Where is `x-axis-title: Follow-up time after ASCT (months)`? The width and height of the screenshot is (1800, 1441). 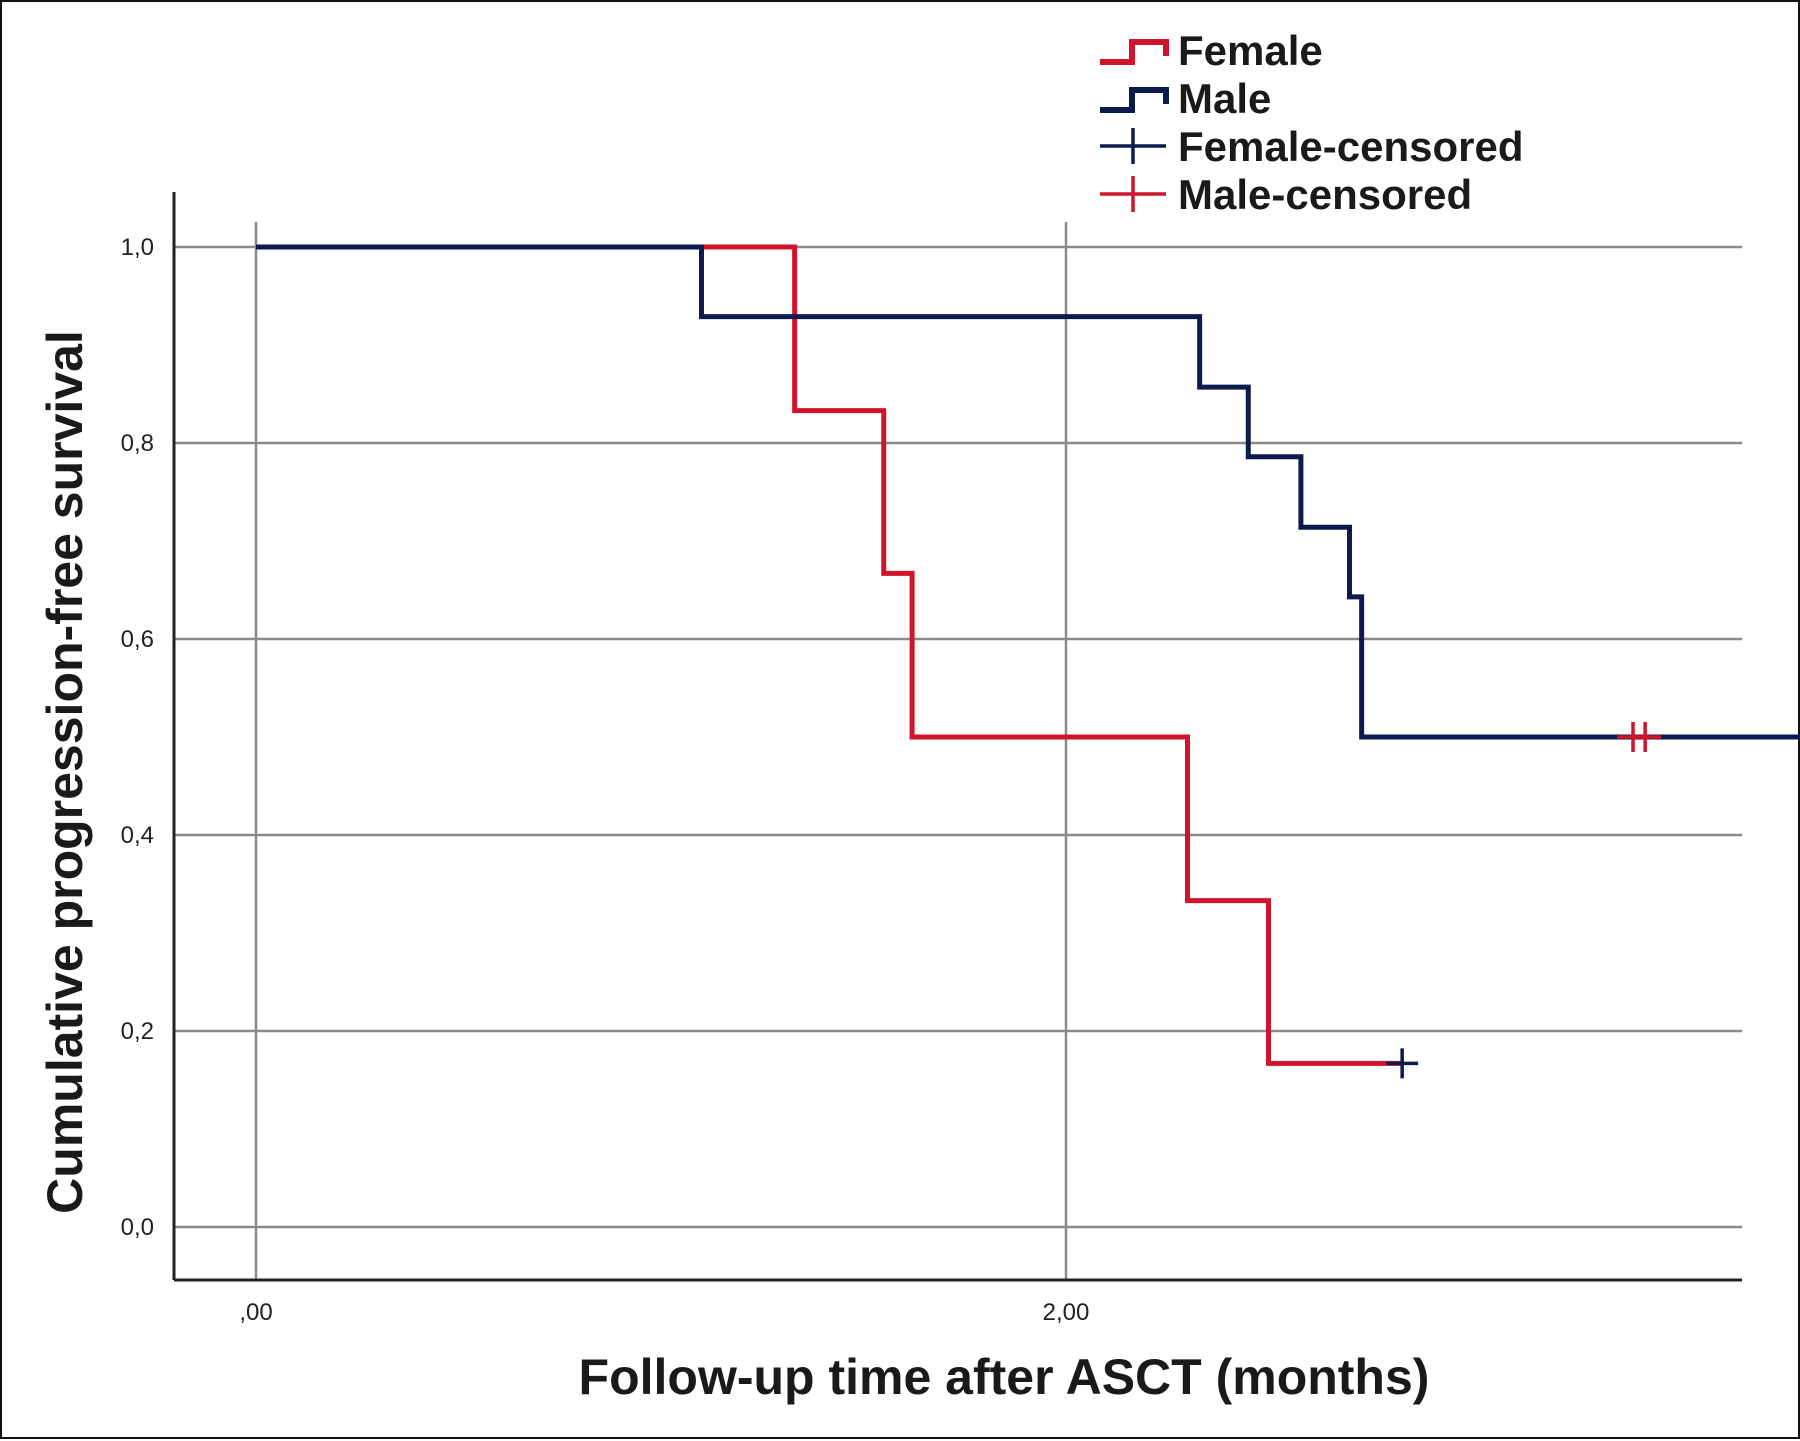 x-axis-title: Follow-up time after ASCT (months) is located at coordinates (1004, 1377).